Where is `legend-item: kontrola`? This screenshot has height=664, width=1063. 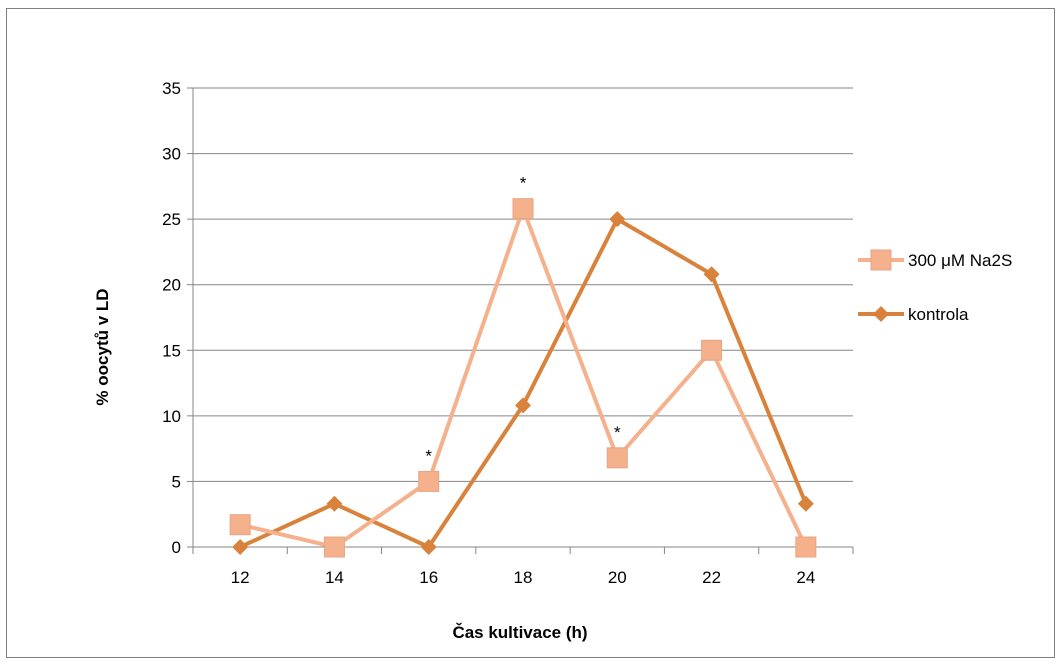
legend-item: kontrola is located at coordinates (913, 314).